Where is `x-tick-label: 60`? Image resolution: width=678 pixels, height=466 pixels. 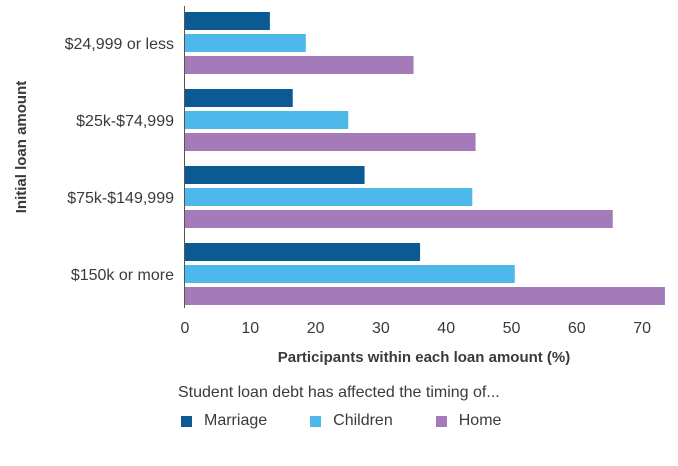
x-tick-label: 60 is located at coordinates (577, 328).